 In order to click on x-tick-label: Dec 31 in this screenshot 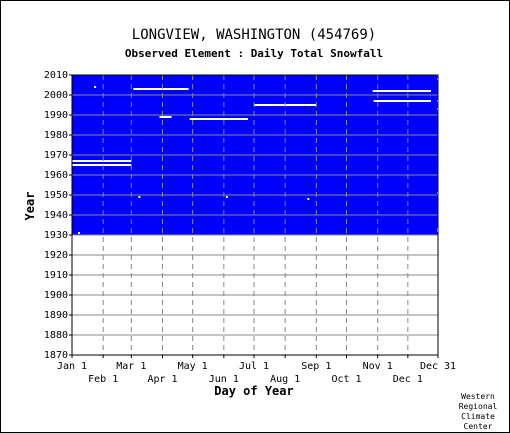, I will do `click(438, 366)`.